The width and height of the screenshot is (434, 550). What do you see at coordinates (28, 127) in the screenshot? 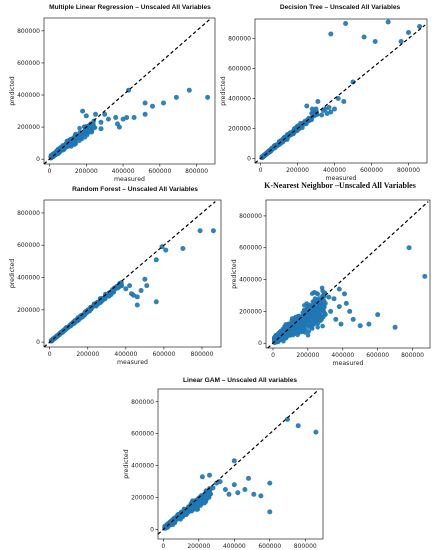
I see `y-tick-label: 200000` at bounding box center [28, 127].